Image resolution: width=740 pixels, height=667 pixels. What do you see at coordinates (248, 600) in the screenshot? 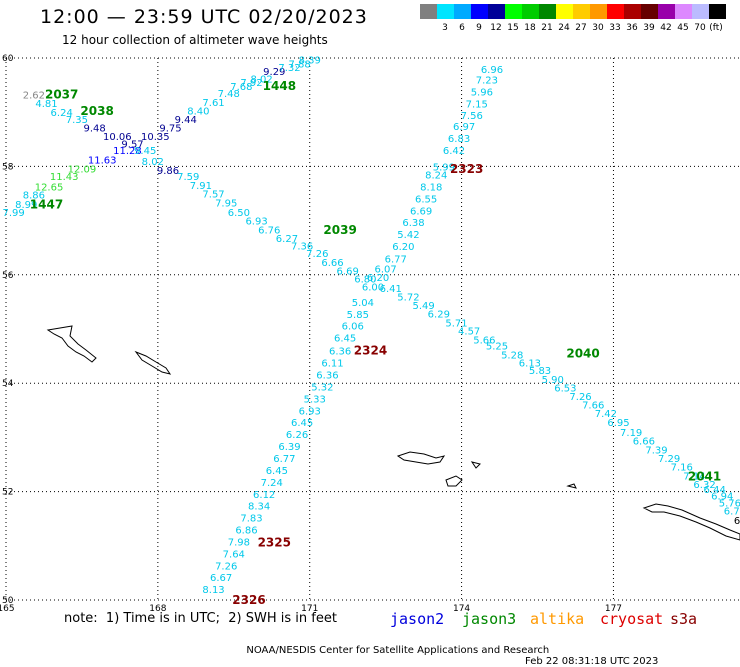
I see `pass-time-label: 2326` at bounding box center [248, 600].